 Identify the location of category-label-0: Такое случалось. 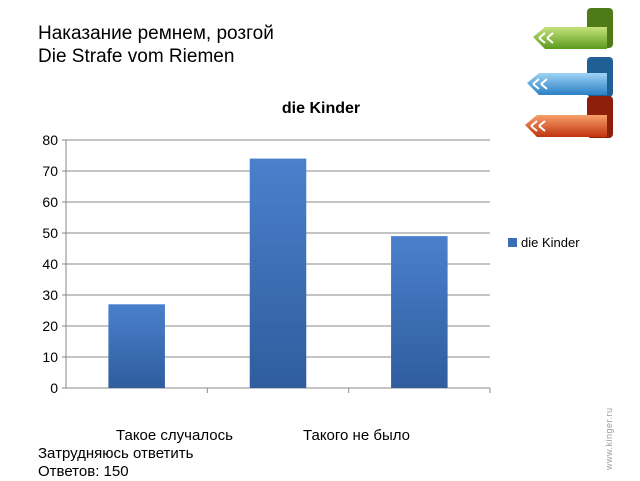
(174, 435).